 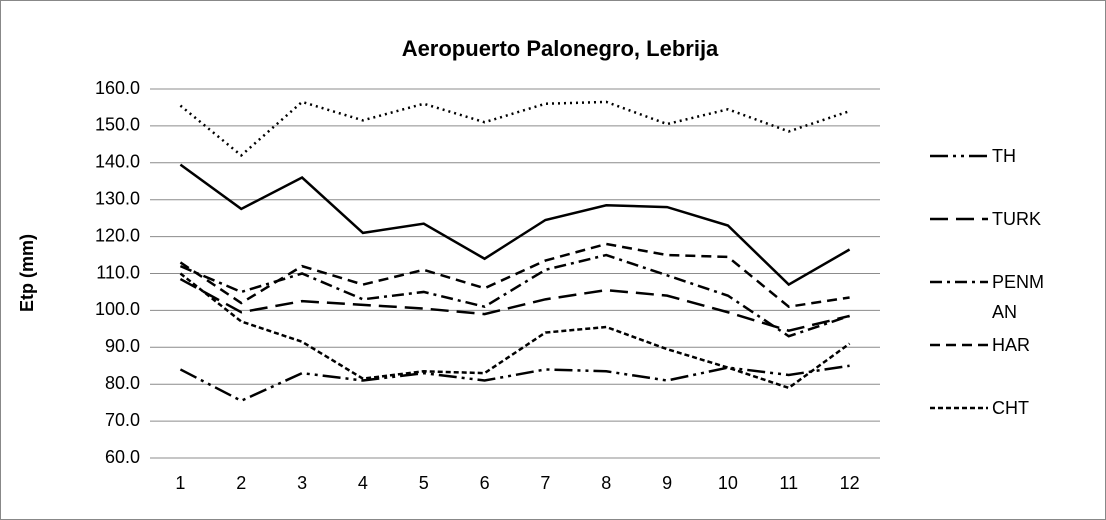 I want to click on legend-item: CHT, so click(x=986, y=408).